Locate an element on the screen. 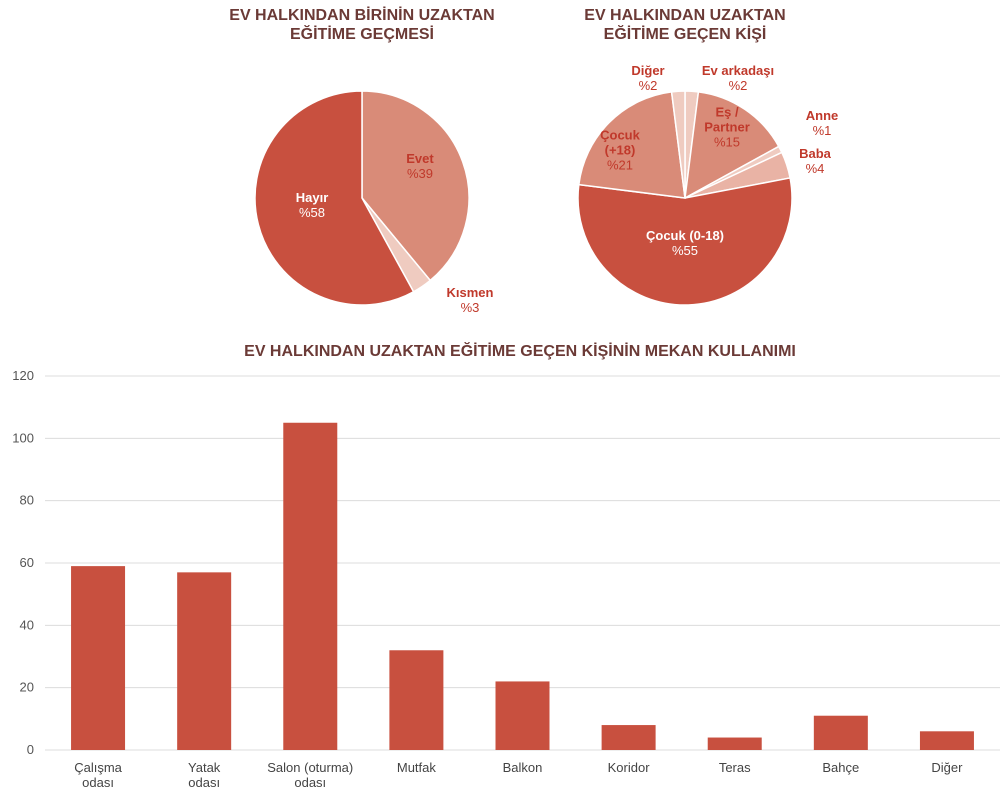  slice-name: Hayır is located at coordinates (312, 197).